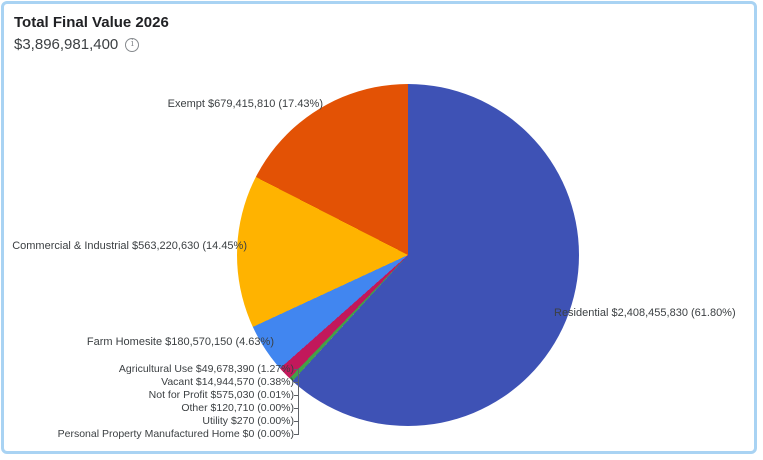 Image resolution: width=763 pixels, height=460 pixels. What do you see at coordinates (132, 44) in the screenshot?
I see `info-icon: i` at bounding box center [132, 44].